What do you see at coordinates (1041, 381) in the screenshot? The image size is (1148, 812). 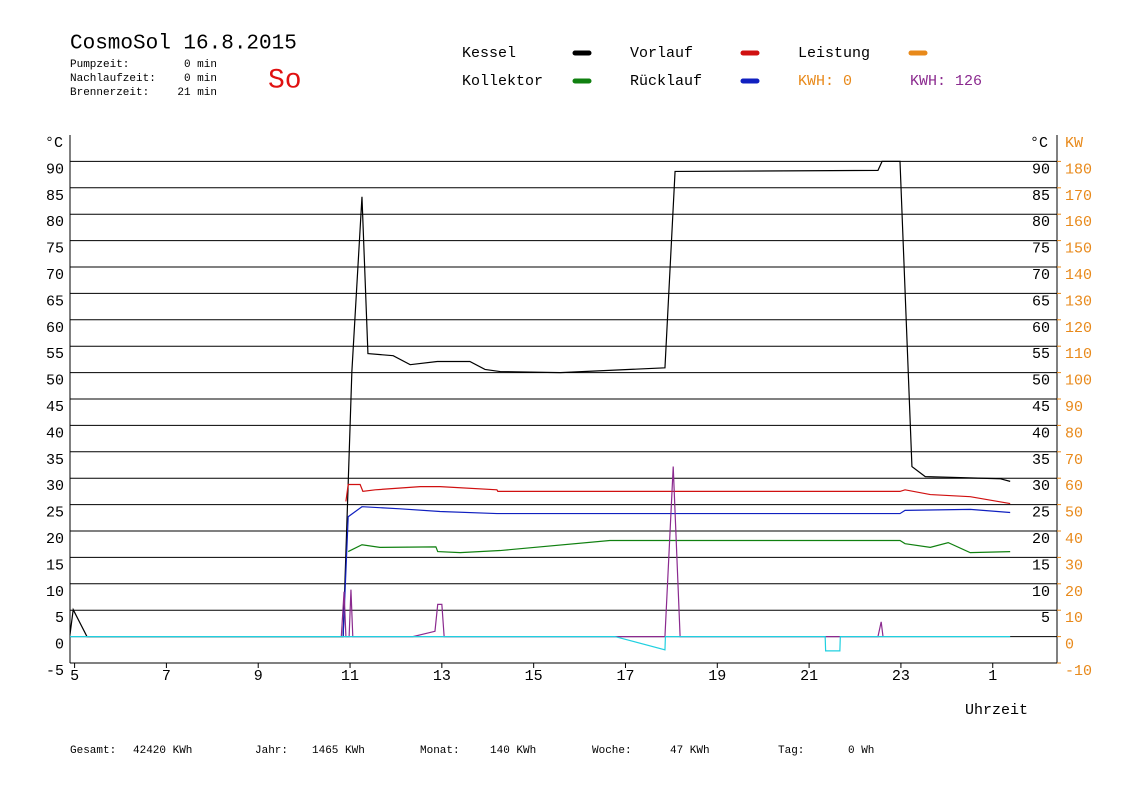 I see `y-tick-label-right: 50` at bounding box center [1041, 381].